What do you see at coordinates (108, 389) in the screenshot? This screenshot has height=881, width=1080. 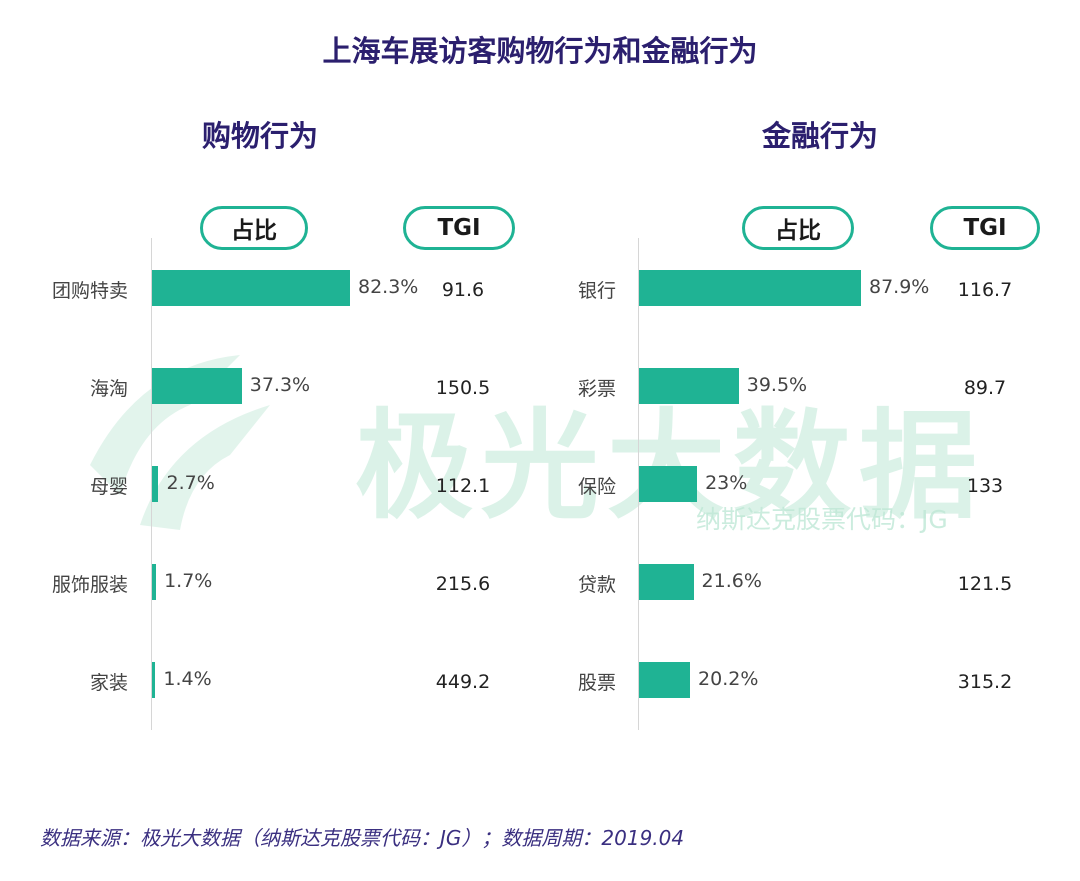 I see `shopping-category-label: 海淘` at bounding box center [108, 389].